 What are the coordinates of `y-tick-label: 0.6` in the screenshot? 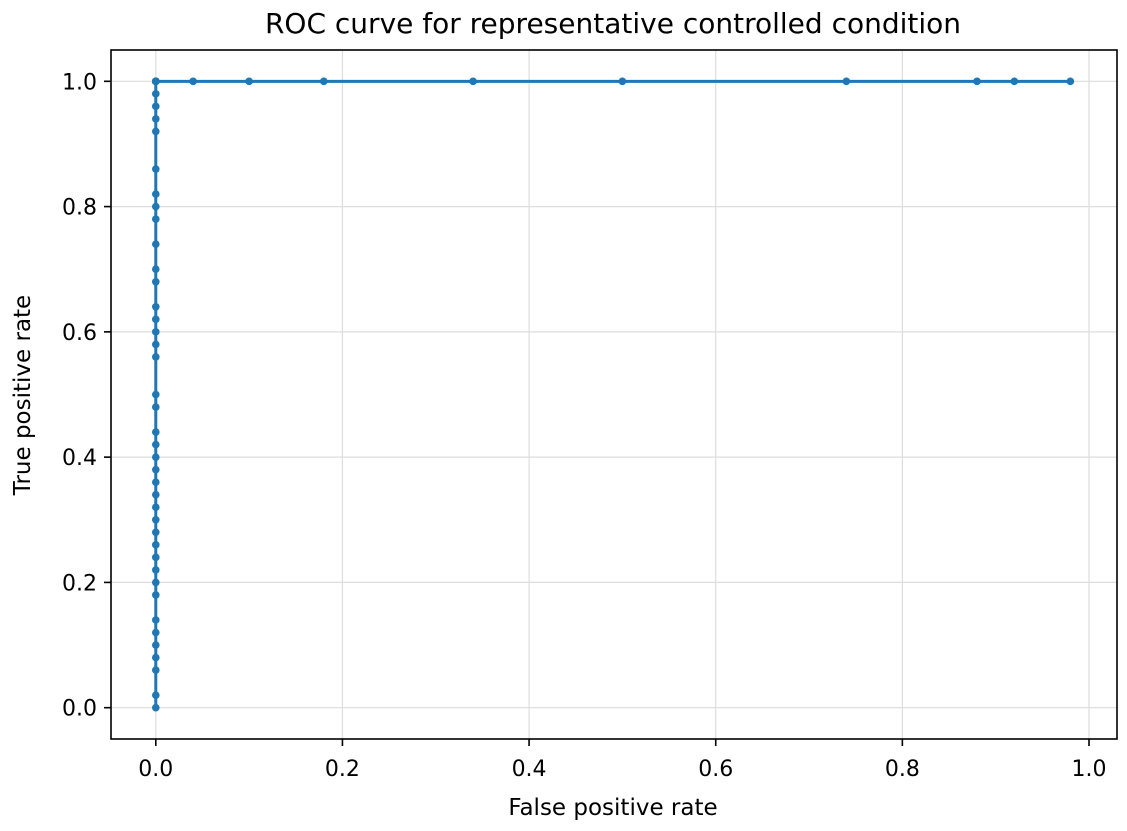 It's located at (79, 333).